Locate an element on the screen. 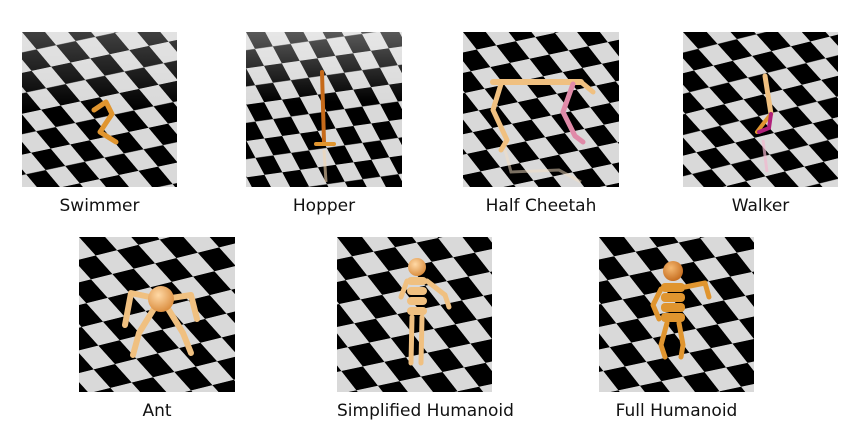 Image resolution: width=859 pixels, height=444 pixels. panel-swimmer: Swimmer is located at coordinates (99, 132).